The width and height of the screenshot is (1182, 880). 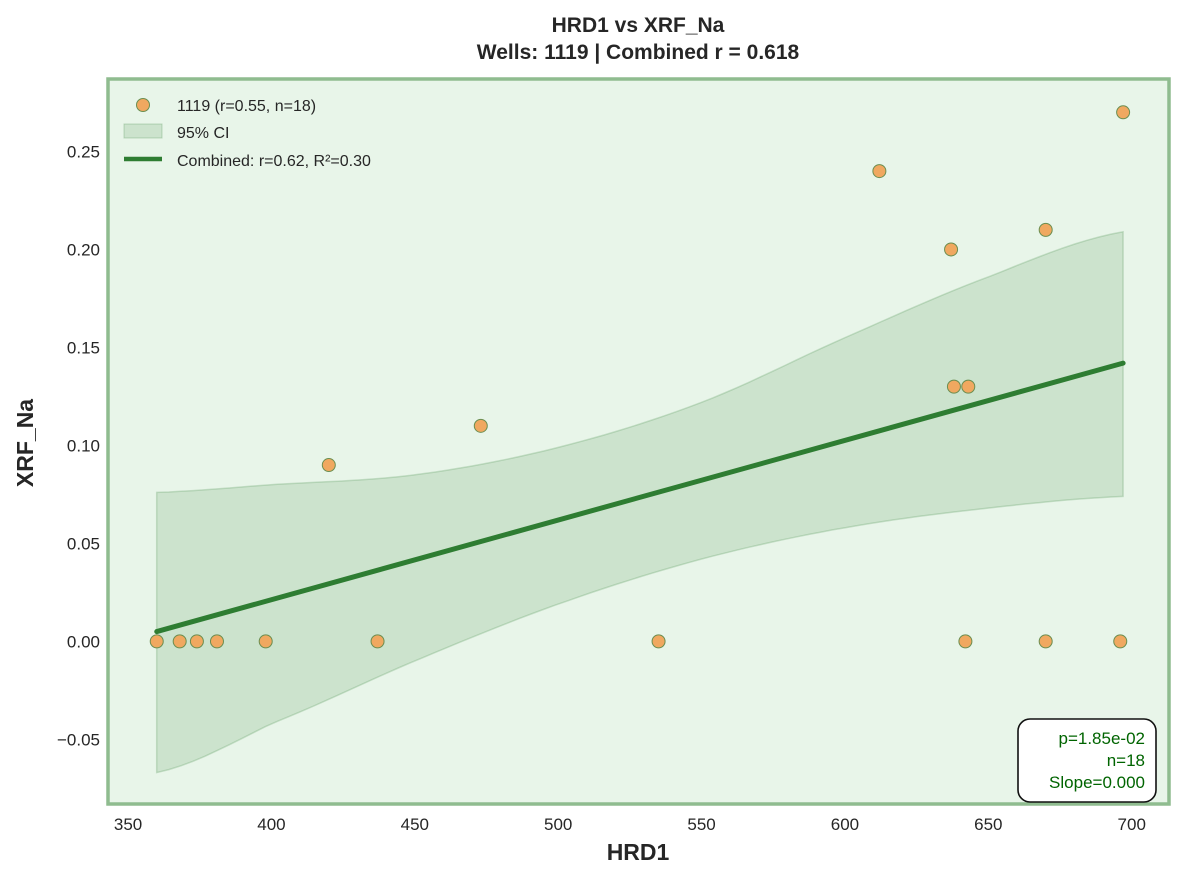 I want to click on x-tick-label: 600, so click(x=845, y=824).